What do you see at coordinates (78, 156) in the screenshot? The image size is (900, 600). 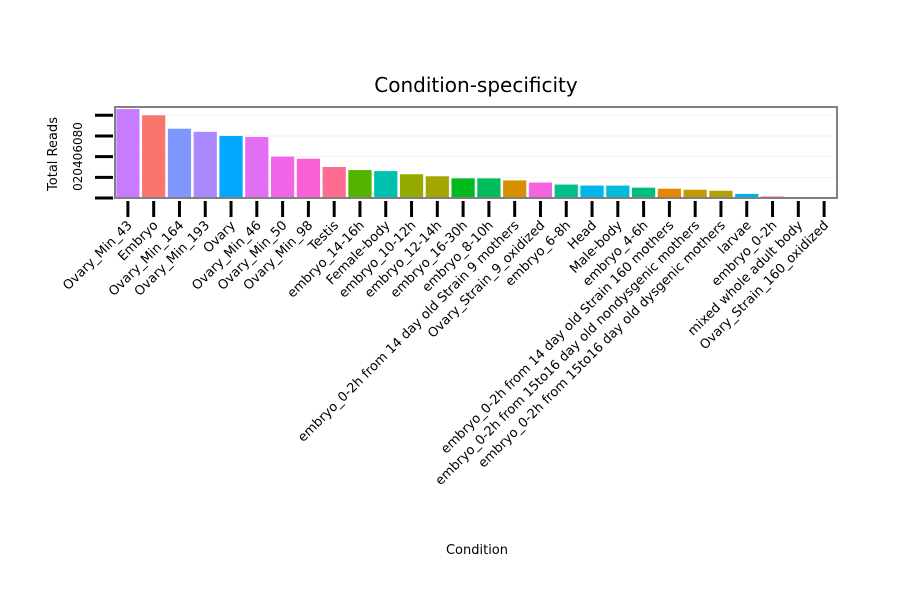 I see `y-tick-label: 020406080` at bounding box center [78, 156].